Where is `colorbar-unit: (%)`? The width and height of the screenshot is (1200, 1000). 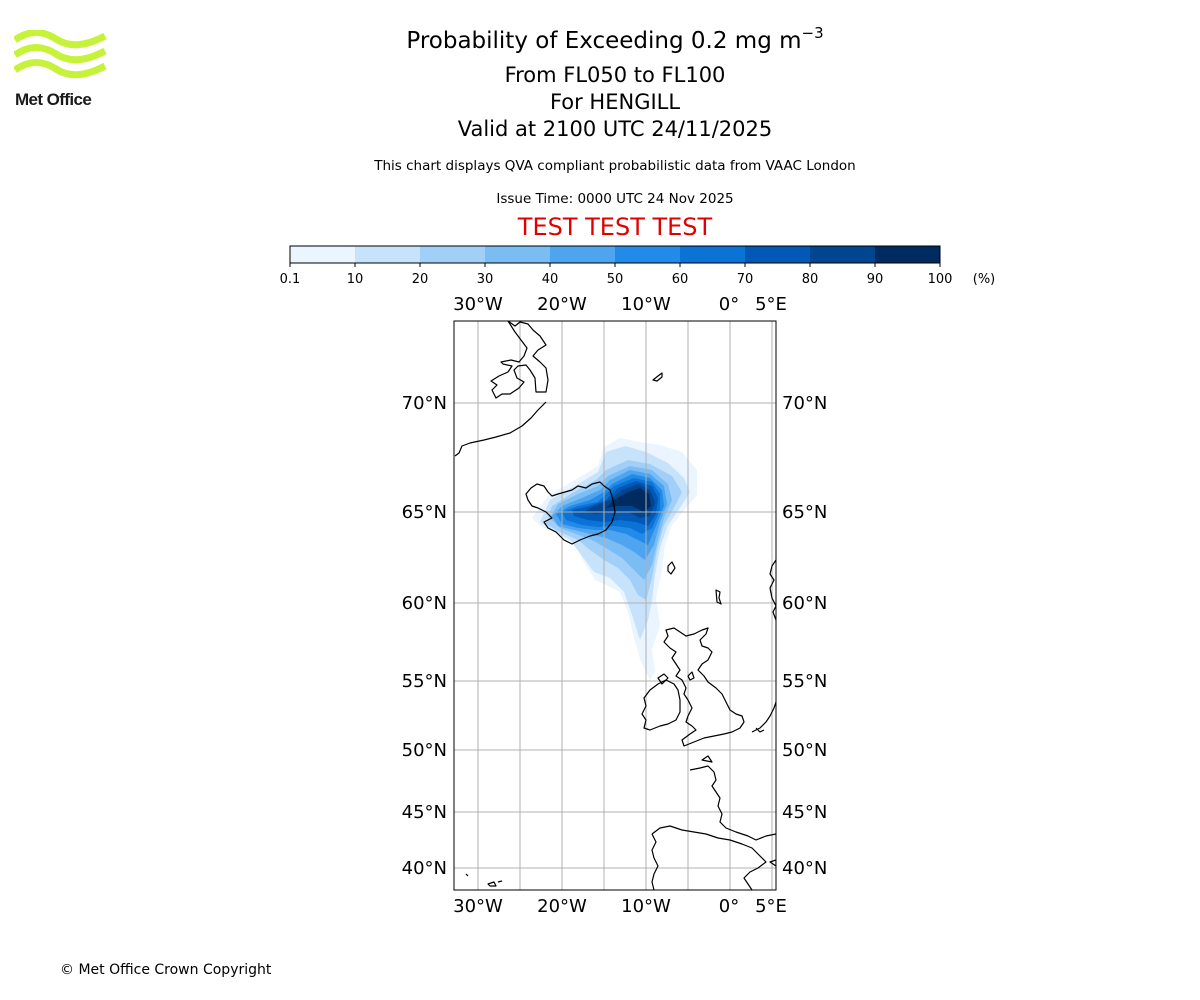 colorbar-unit: (%) is located at coordinates (984, 279).